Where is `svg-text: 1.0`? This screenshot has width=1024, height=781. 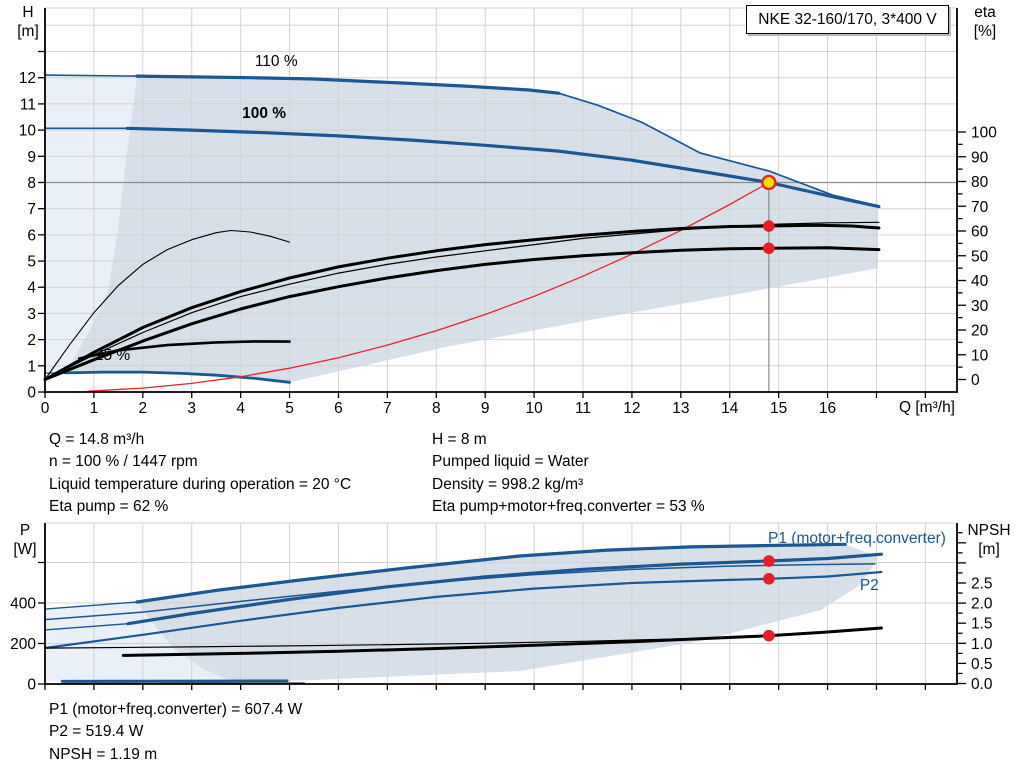 svg-text: 1.0 is located at coordinates (982, 644).